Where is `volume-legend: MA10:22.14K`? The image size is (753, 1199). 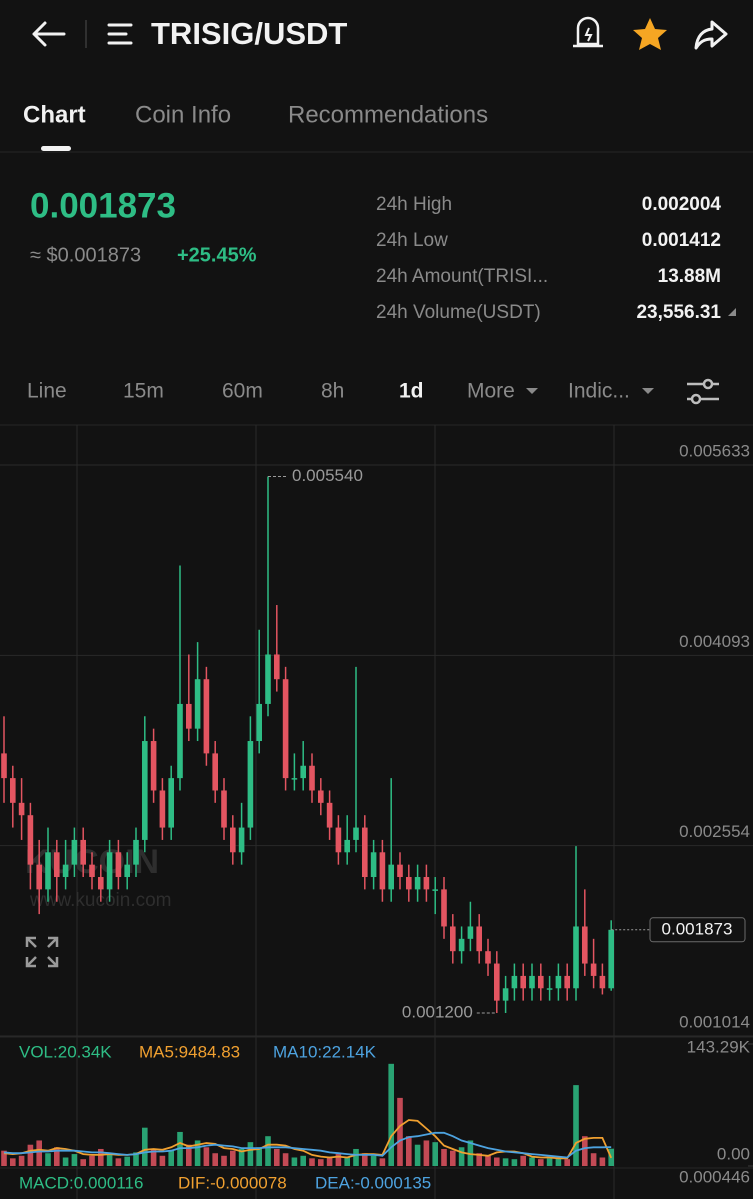
volume-legend: MA10:22.14K is located at coordinates (325, 1051).